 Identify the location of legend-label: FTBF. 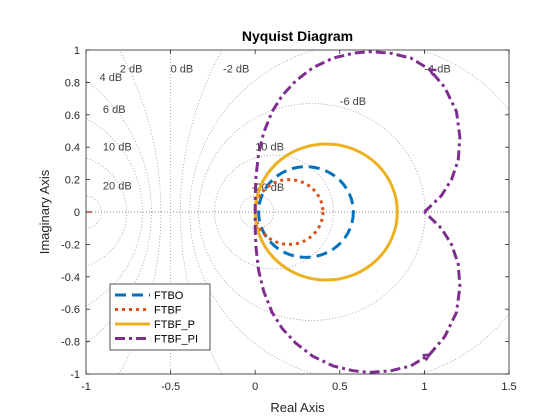
(168, 311).